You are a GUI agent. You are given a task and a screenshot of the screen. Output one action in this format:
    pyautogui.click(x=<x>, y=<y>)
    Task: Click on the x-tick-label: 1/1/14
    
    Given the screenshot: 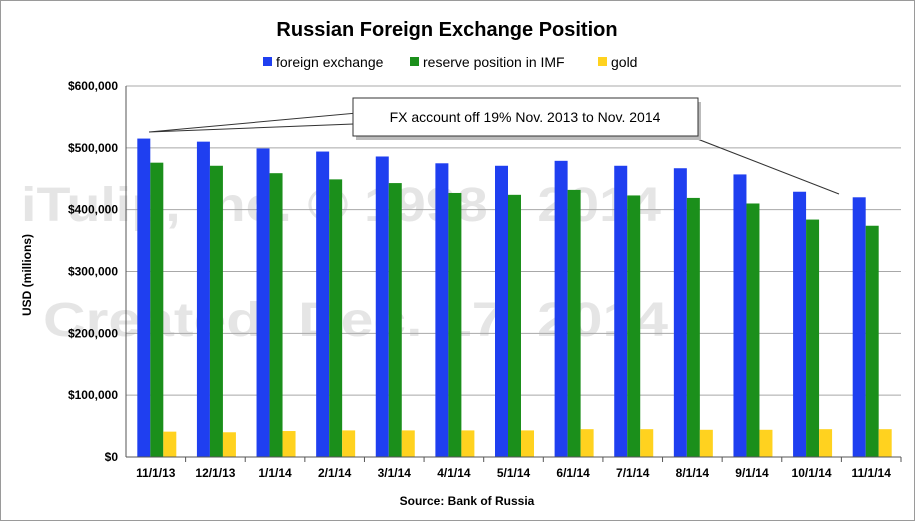 What is the action you would take?
    pyautogui.click(x=275, y=473)
    